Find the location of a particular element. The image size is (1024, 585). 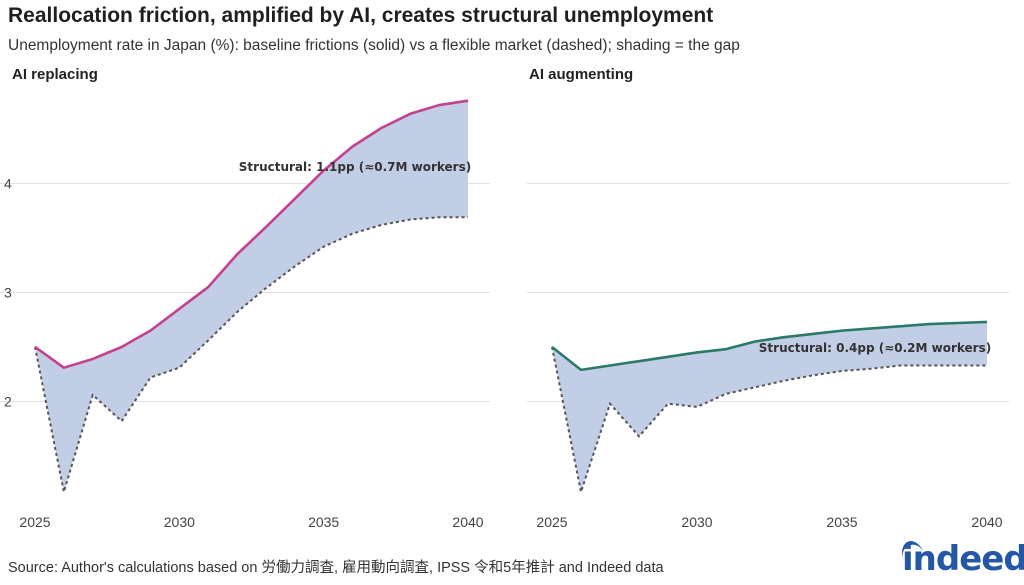

y-tick-label: 4 is located at coordinates (8, 184).